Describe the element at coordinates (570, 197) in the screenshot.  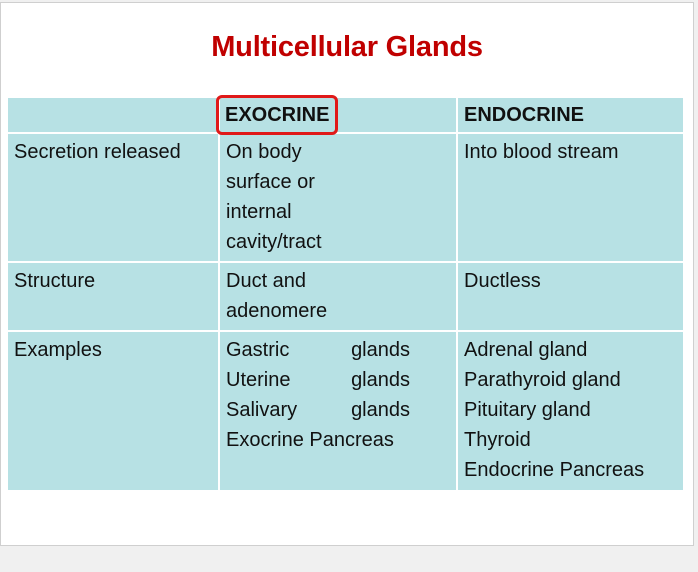
I see `endocrine-cell: Into blood stream` at that location.